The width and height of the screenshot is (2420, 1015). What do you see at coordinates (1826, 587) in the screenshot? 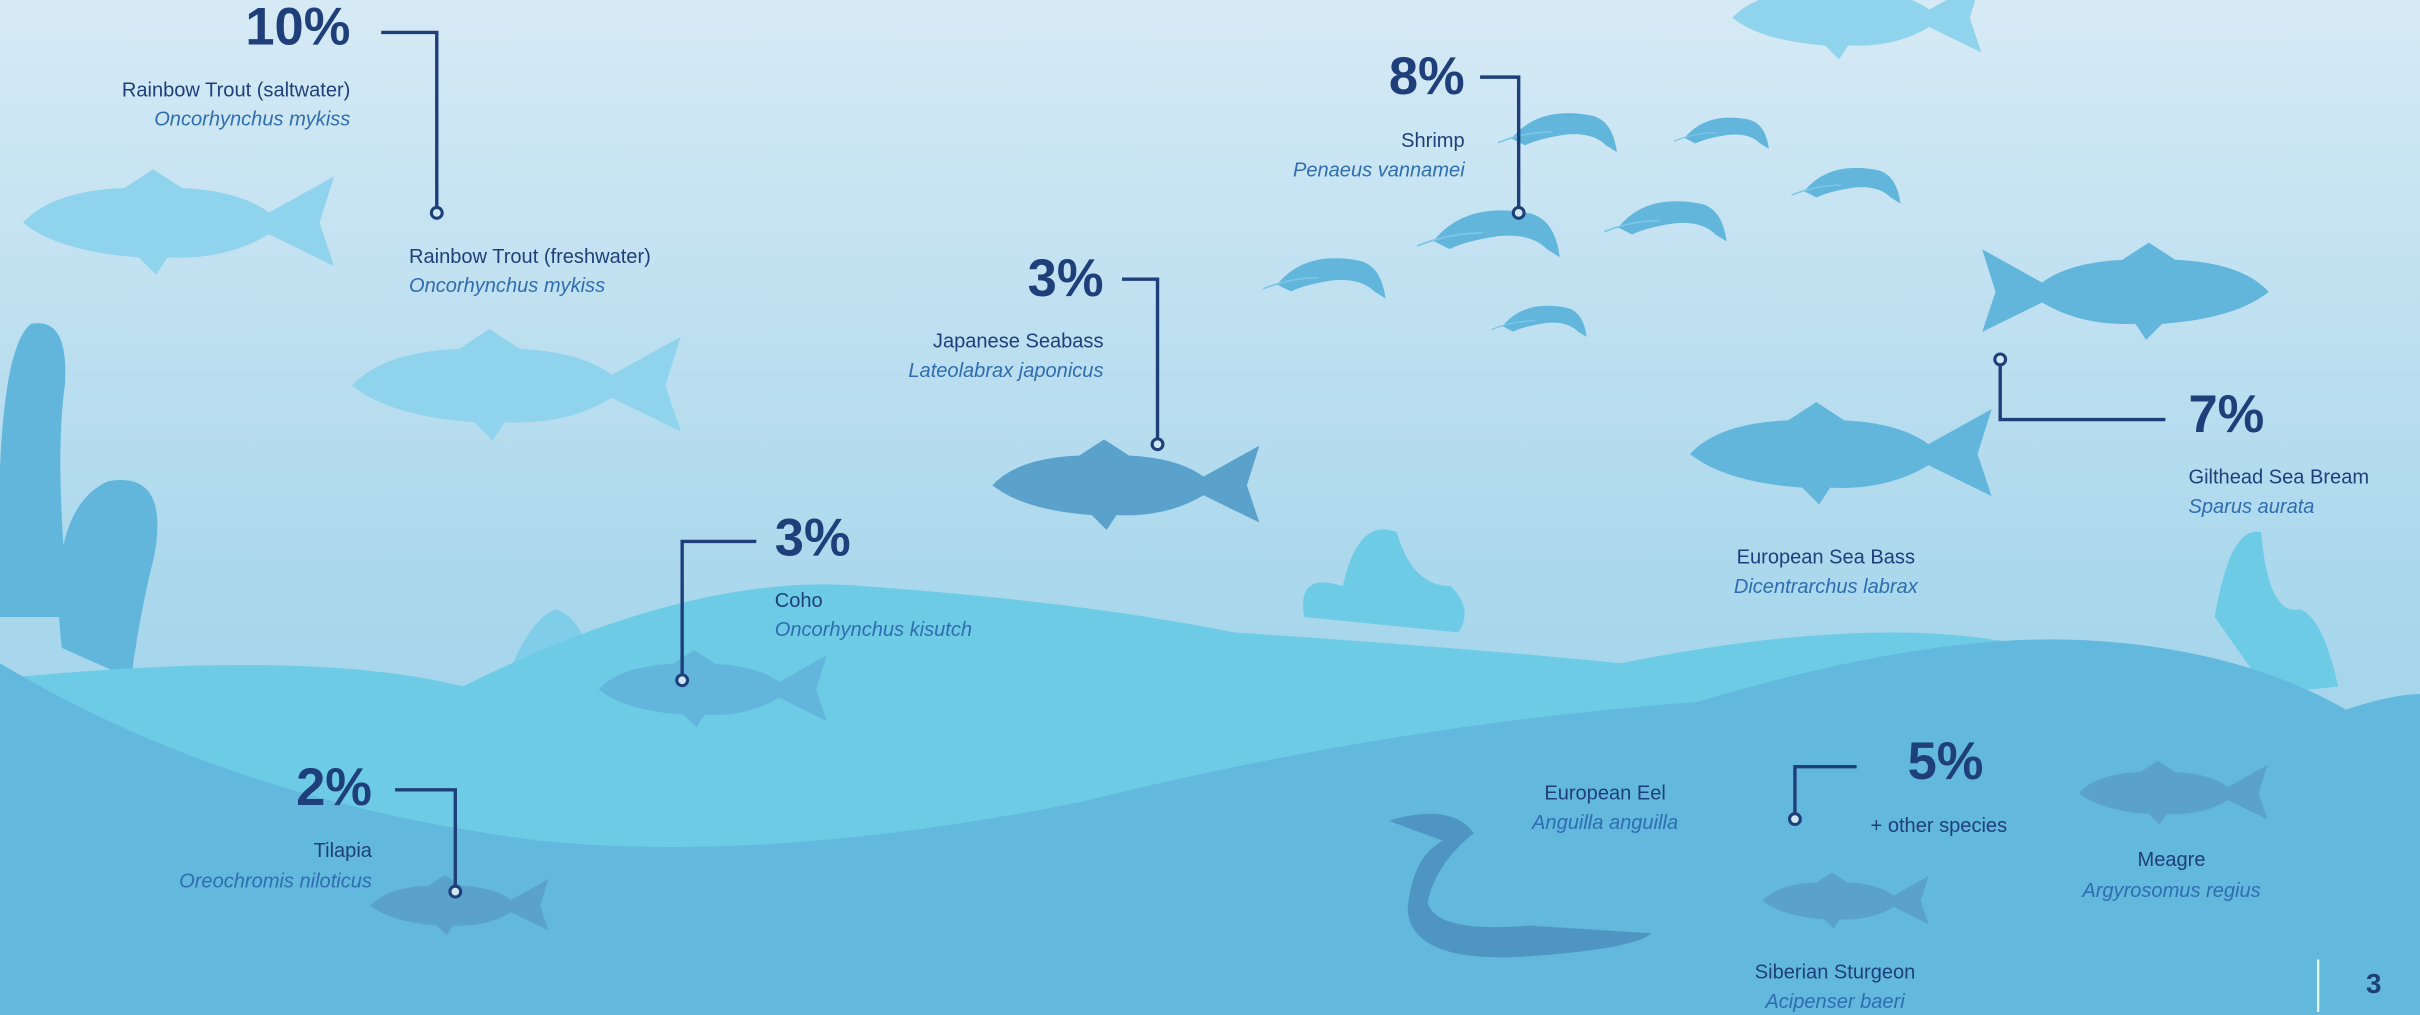
I see `latin-name: Dicentrarchus labrax` at bounding box center [1826, 587].